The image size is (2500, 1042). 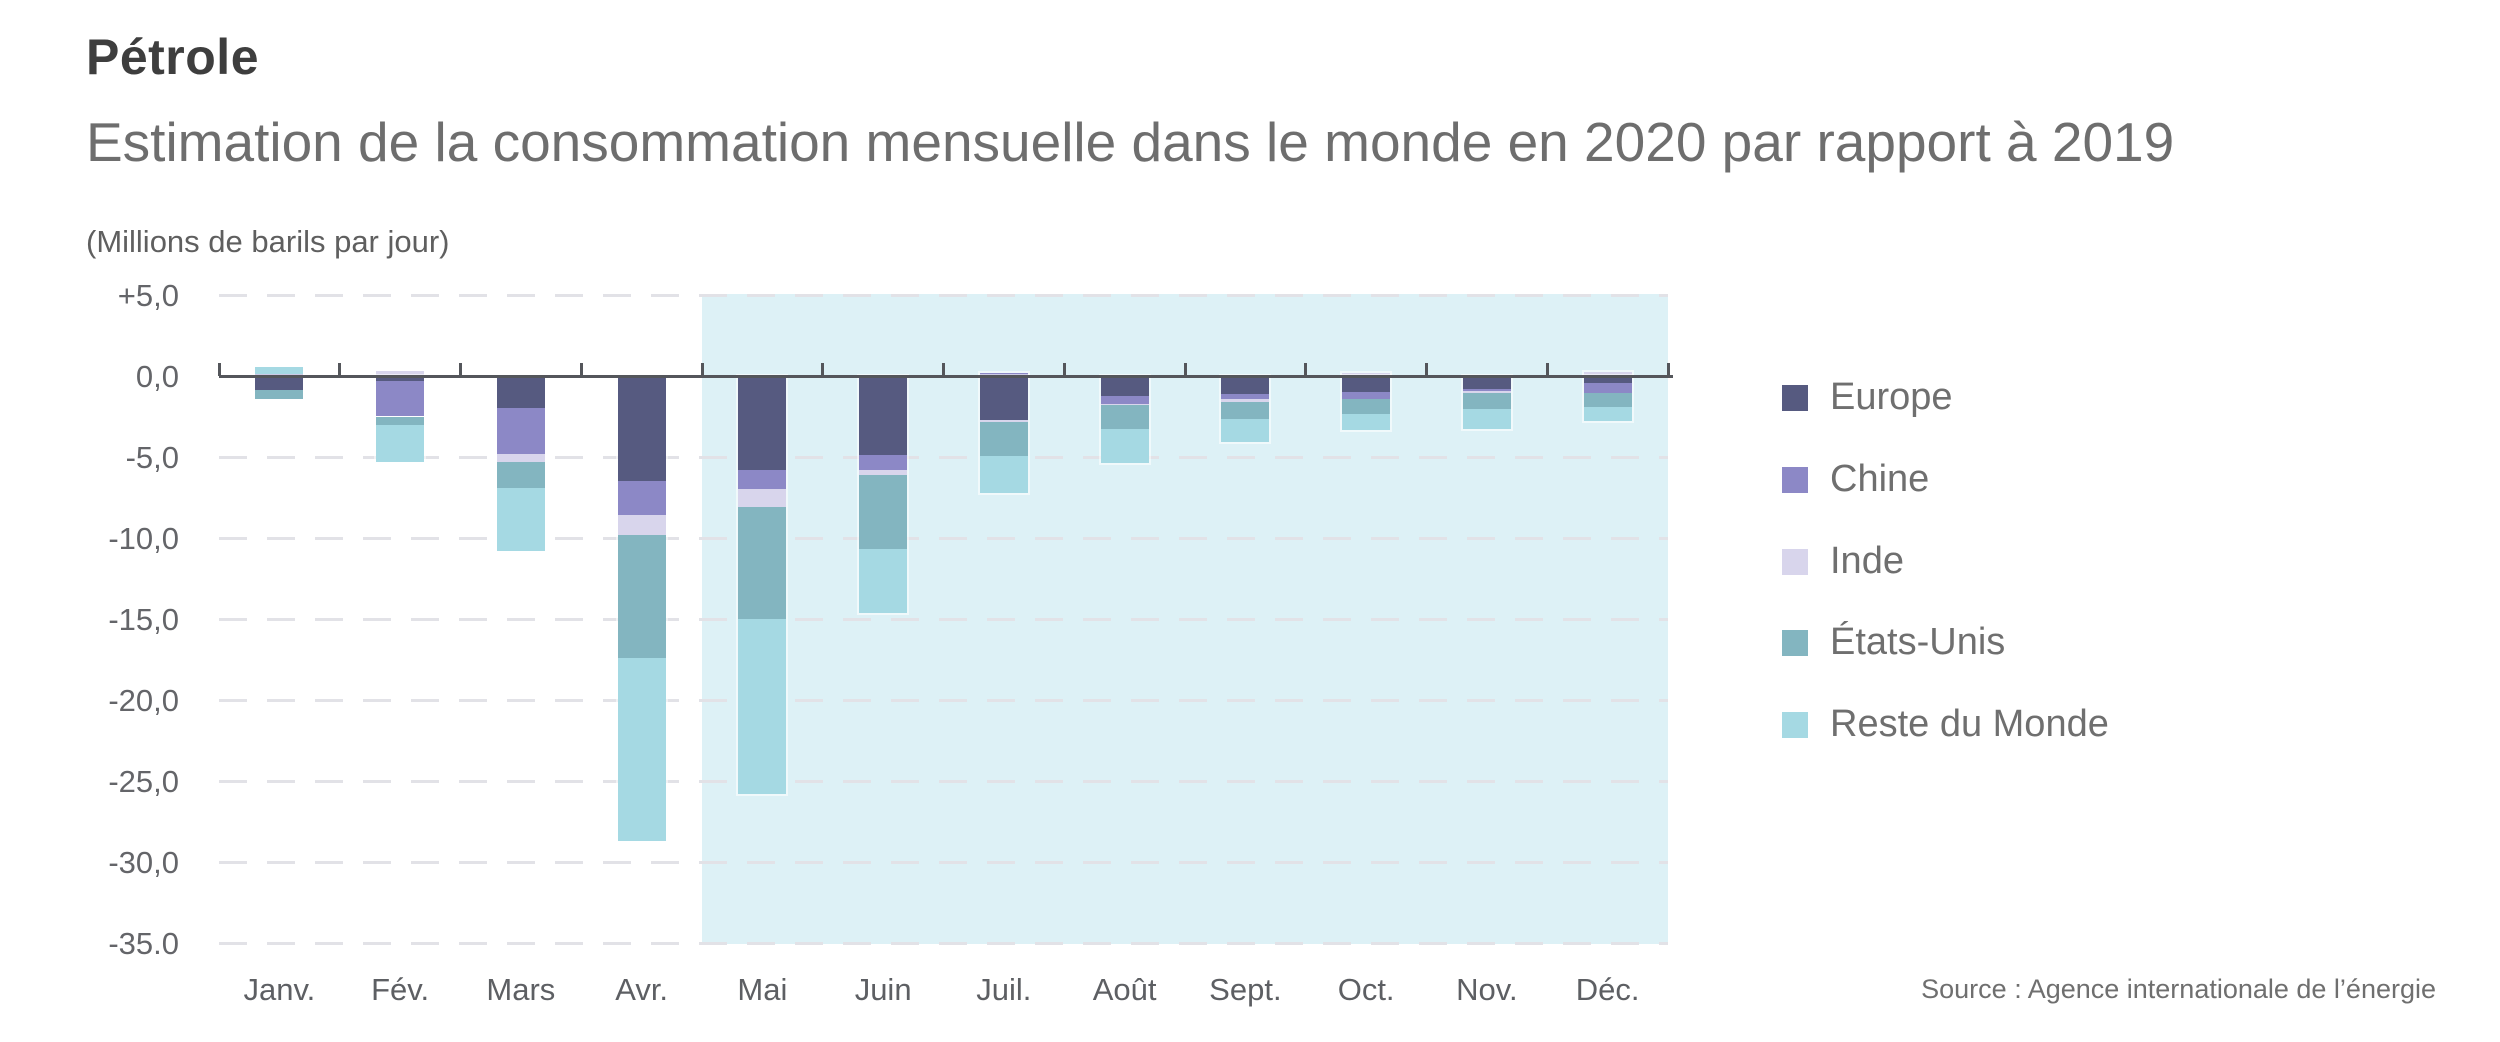 I want to click on legend-label: Reste du Monde, so click(x=1969, y=724).